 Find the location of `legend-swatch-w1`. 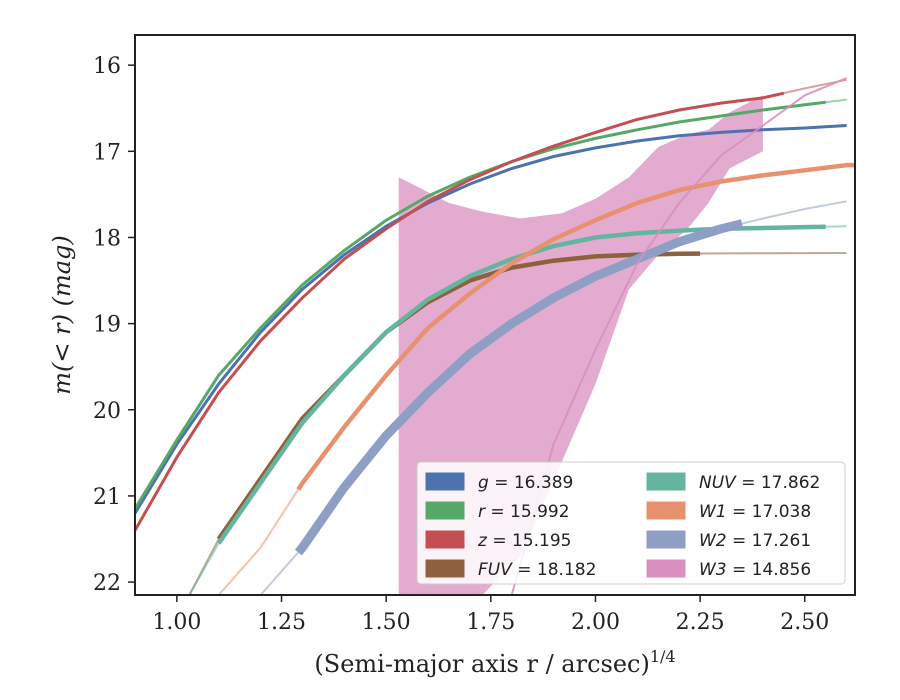

legend-swatch-w1 is located at coordinates (666, 510).